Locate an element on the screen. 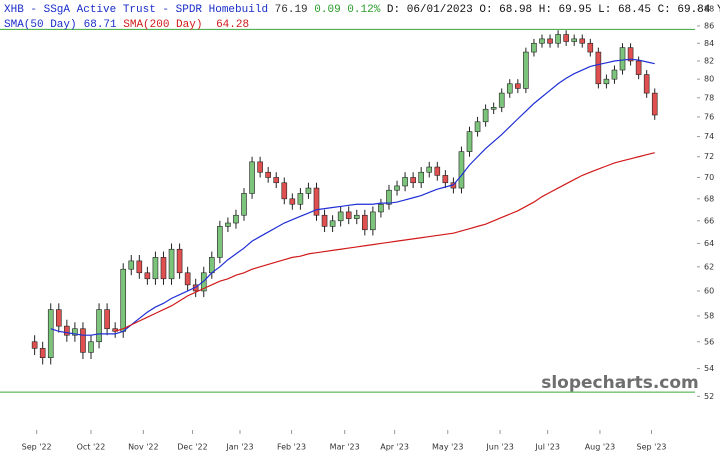  x-tick-label: Apr '23 is located at coordinates (394, 447).